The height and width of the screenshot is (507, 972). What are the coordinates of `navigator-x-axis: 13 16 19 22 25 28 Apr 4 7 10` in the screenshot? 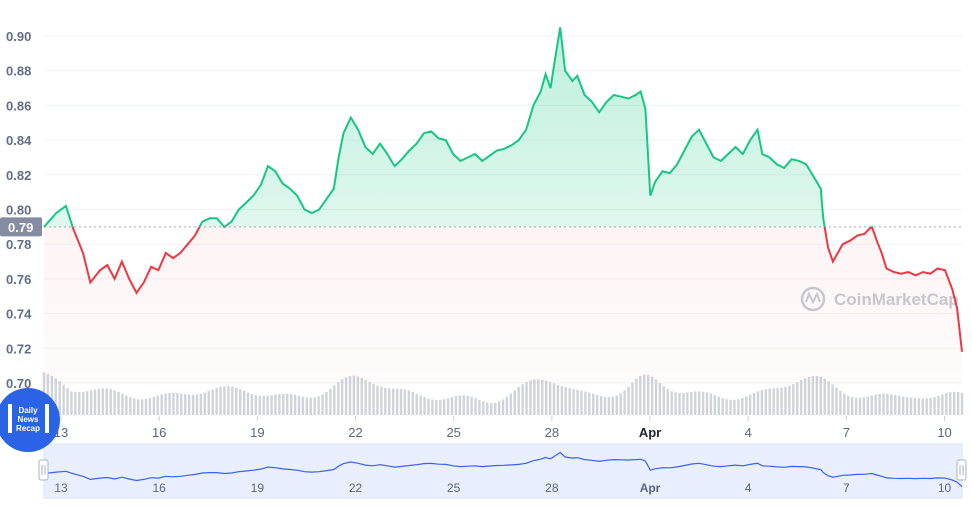 It's located at (502, 488).